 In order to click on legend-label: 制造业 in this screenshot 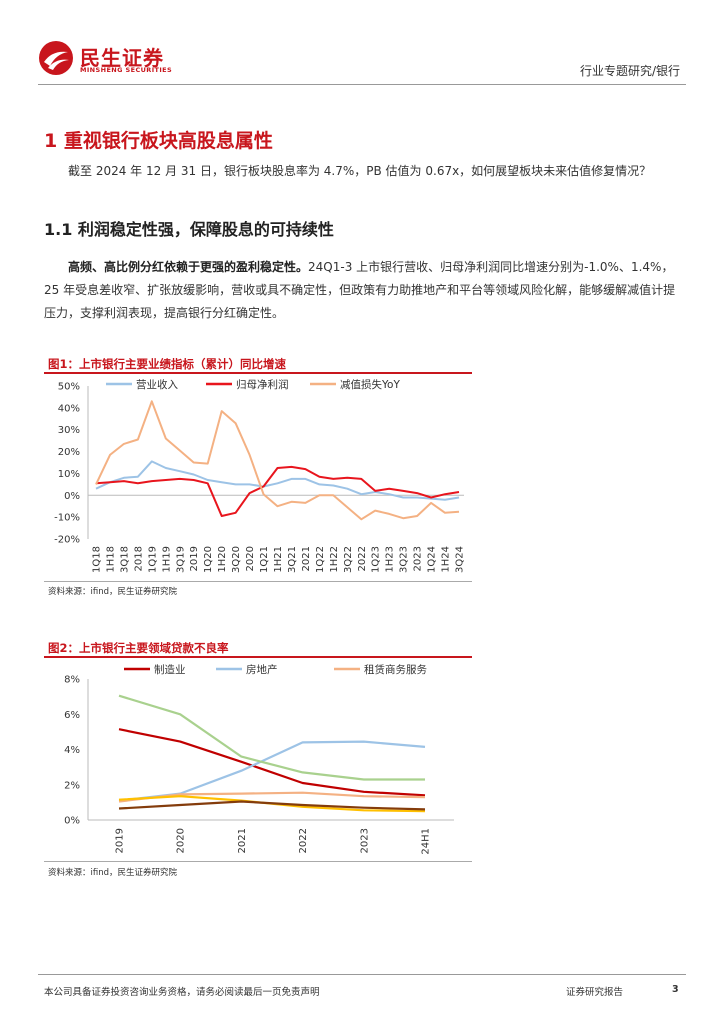, I will do `click(170, 669)`.